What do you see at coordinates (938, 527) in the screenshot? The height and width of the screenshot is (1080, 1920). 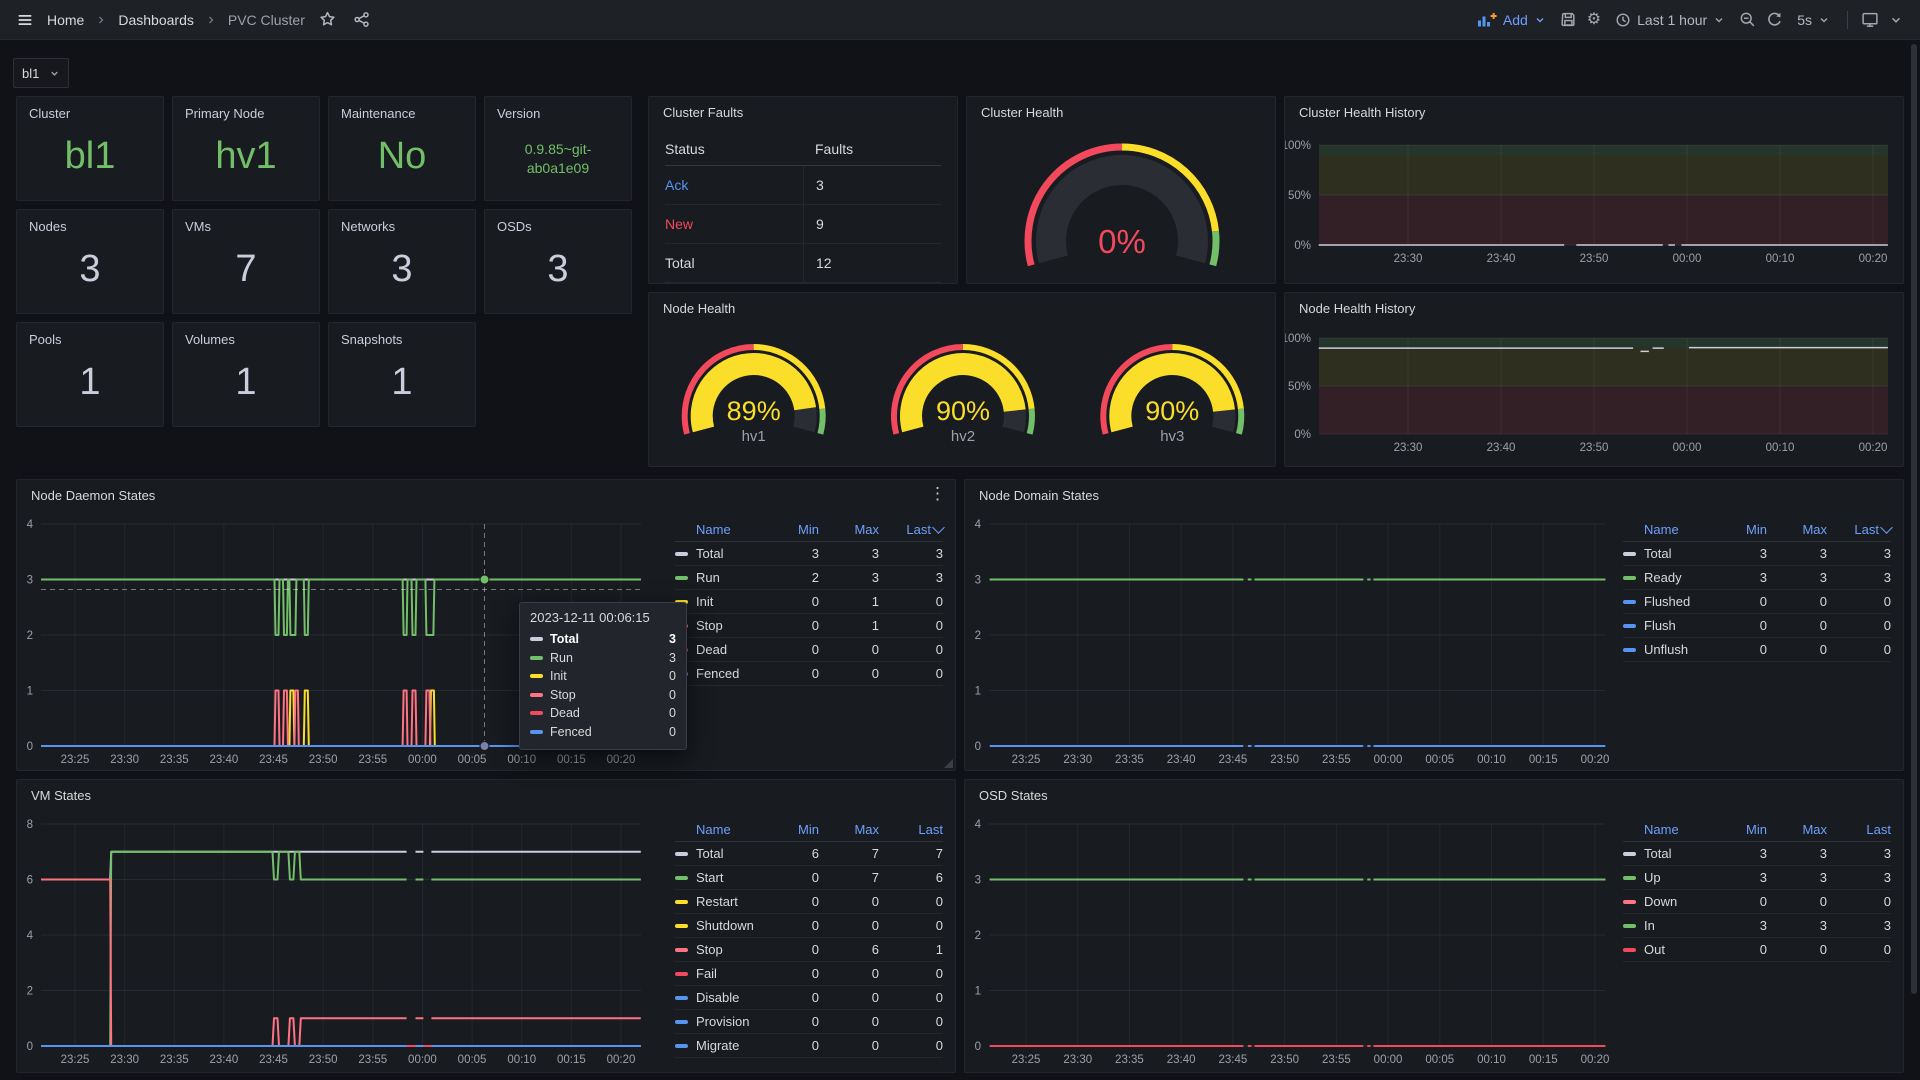 I see `sort-chevron-icon` at bounding box center [938, 527].